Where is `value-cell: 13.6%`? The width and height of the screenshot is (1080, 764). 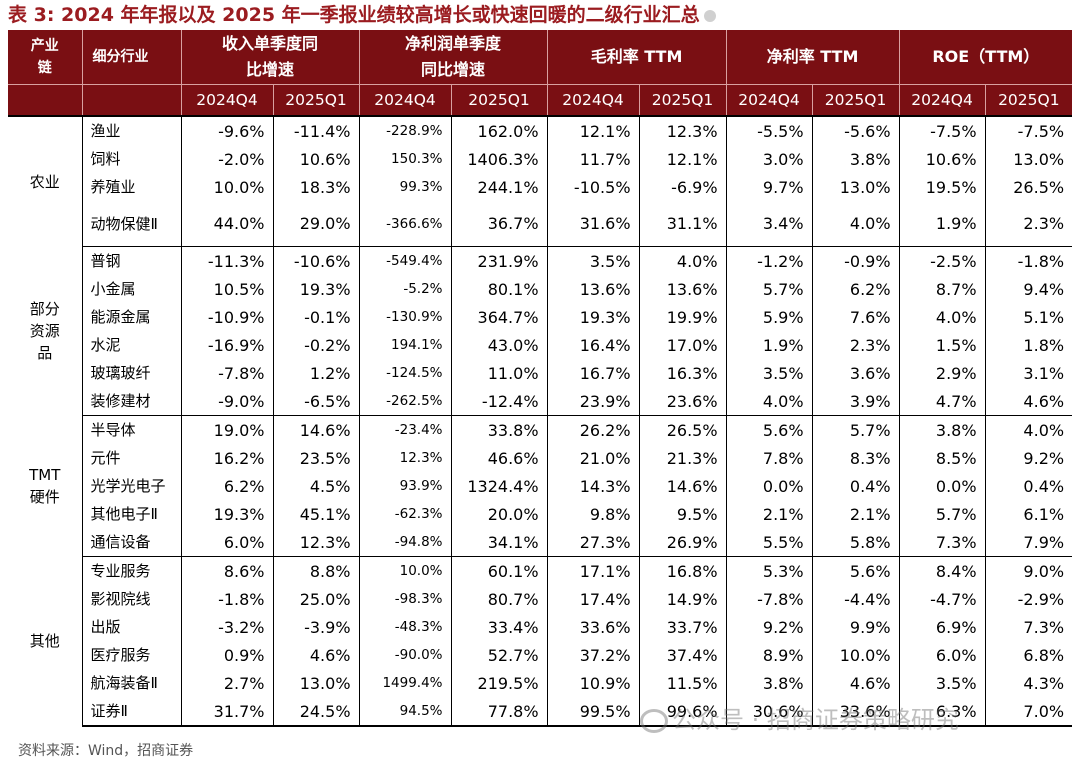
value-cell: 13.6% is located at coordinates (683, 289).